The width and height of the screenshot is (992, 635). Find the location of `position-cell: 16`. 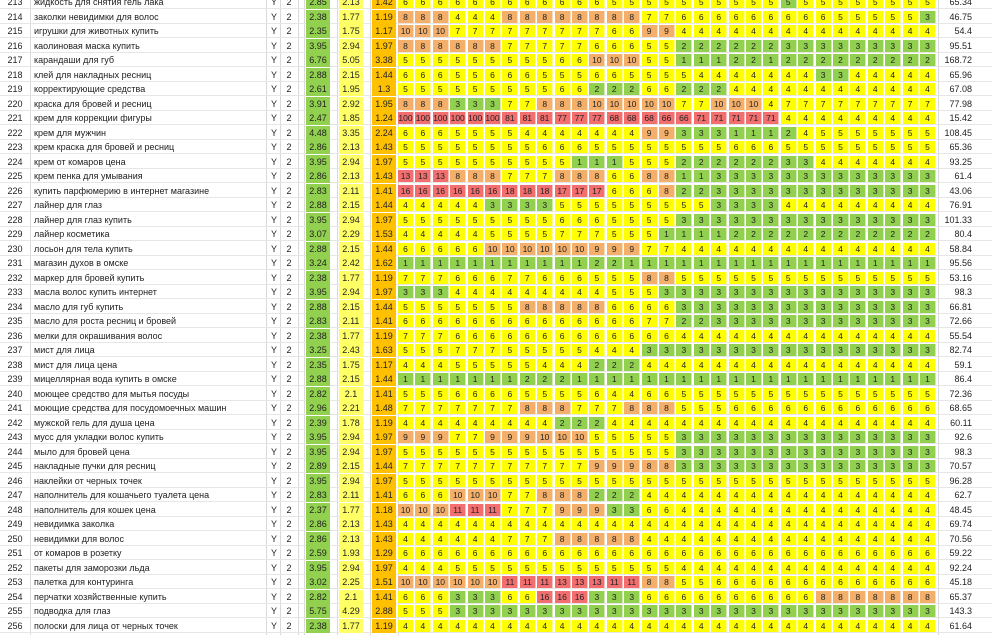

position-cell: 16 is located at coordinates (423, 190).